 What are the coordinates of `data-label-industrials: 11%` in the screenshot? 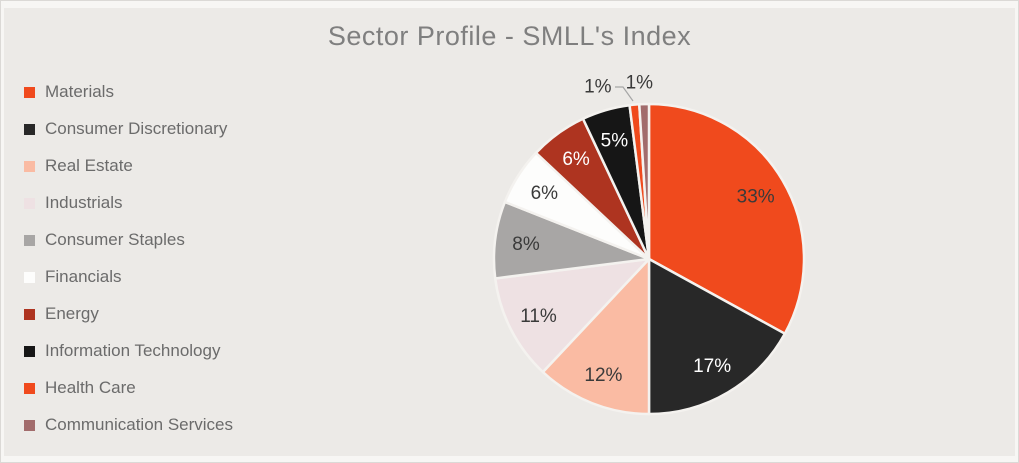 It's located at (538, 316).